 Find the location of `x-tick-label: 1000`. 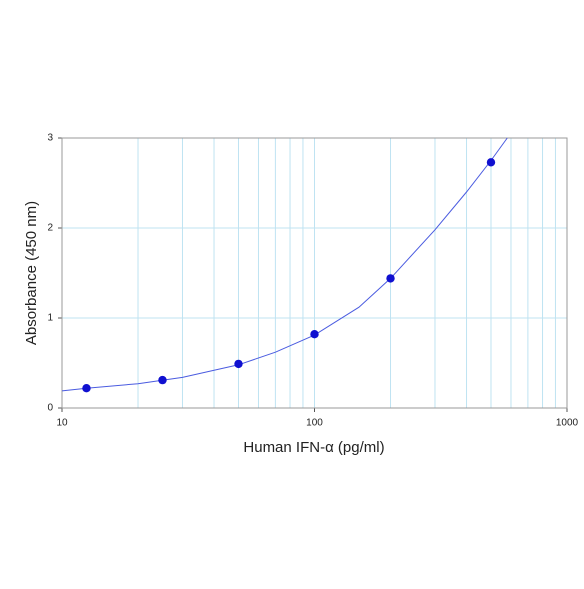

x-tick-label: 1000 is located at coordinates (567, 423).